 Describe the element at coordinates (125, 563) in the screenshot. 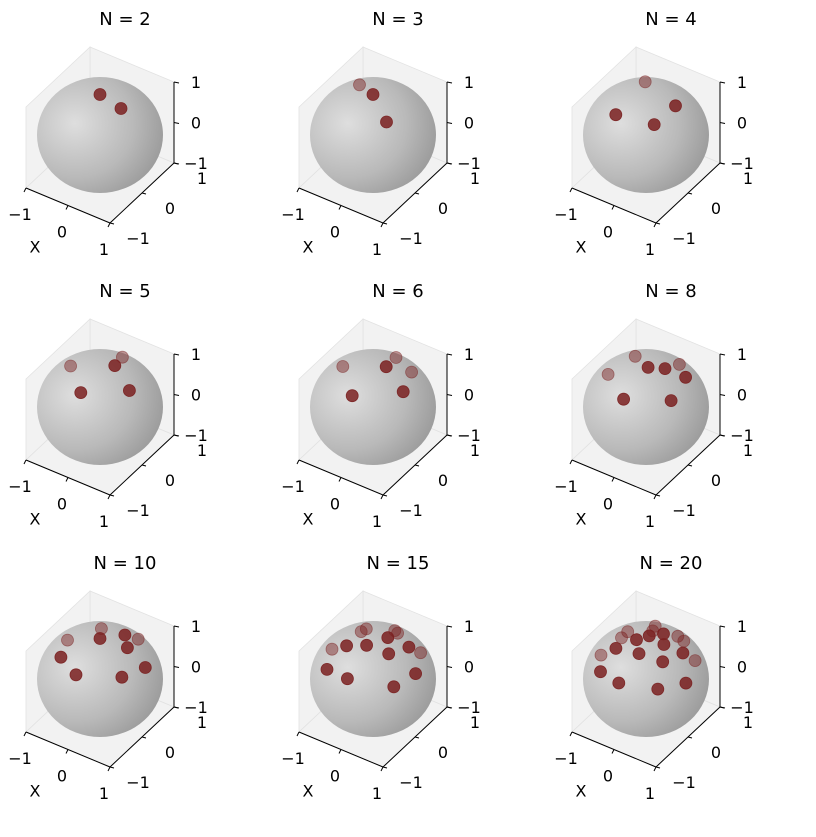

I see `subplot-title: N = 10` at that location.